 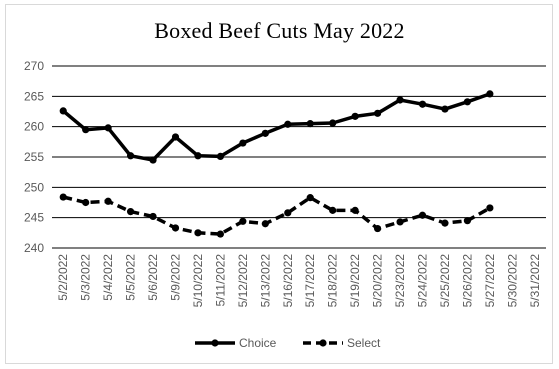 What do you see at coordinates (265, 281) in the screenshot?
I see `x-tick-label: 5/13/2022` at bounding box center [265, 281].